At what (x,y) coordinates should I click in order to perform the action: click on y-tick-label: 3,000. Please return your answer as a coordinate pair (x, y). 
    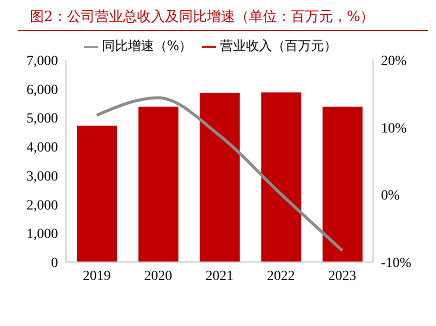
    Looking at the image, I should click on (42, 176).